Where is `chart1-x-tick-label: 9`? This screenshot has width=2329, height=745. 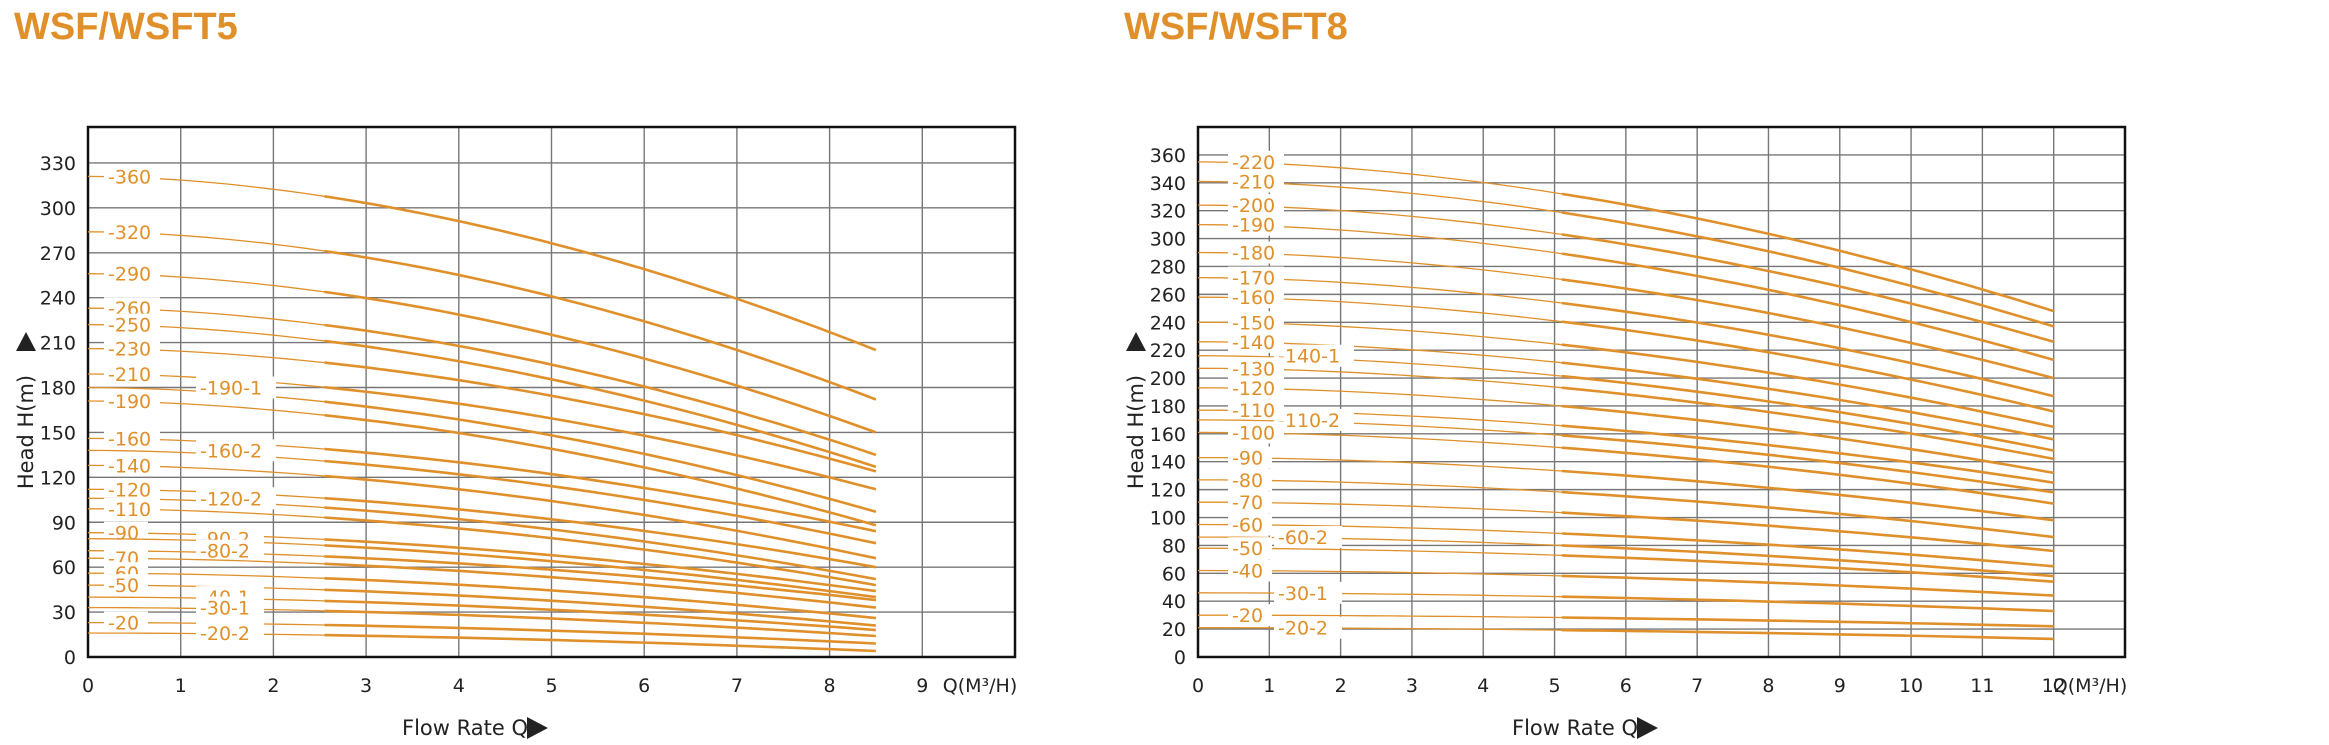 chart1-x-tick-label: 9 is located at coordinates (922, 686).